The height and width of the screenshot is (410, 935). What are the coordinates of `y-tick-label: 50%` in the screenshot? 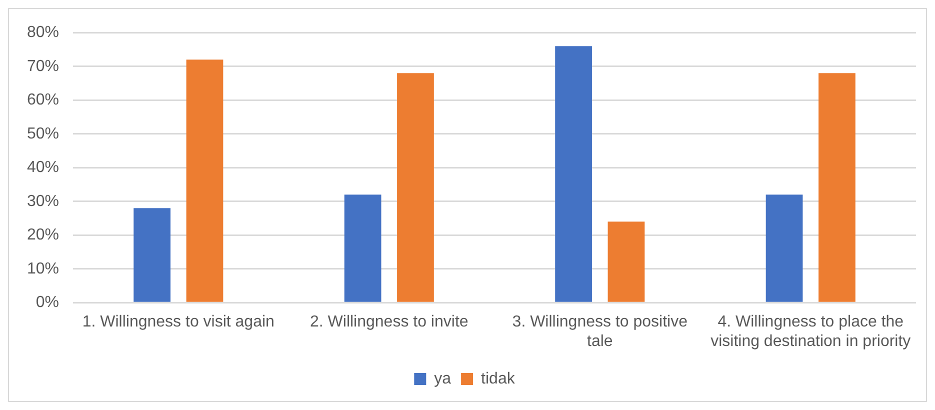 It's located at (43, 133).